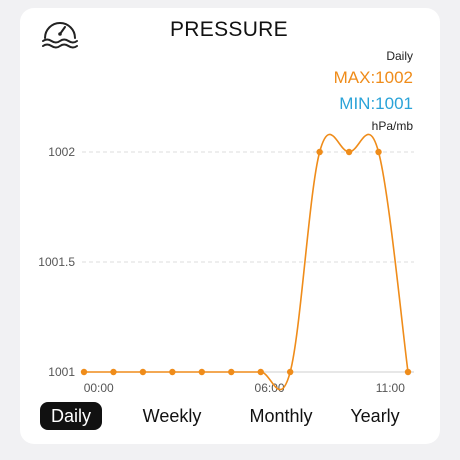  I want to click on card-header: PRESSURE, so click(230, 33).